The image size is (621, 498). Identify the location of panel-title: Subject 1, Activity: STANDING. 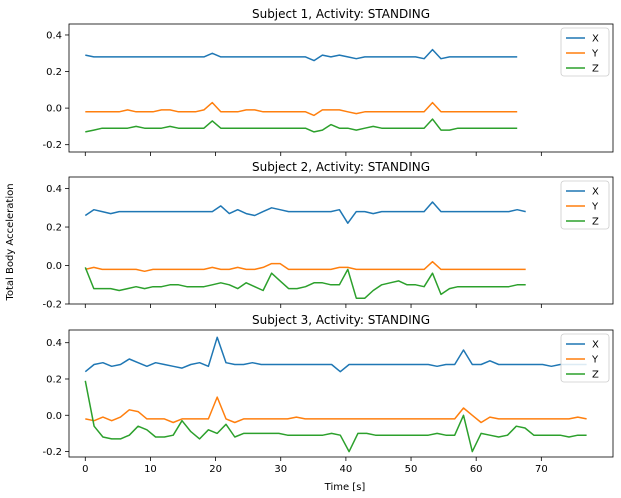
(341, 14).